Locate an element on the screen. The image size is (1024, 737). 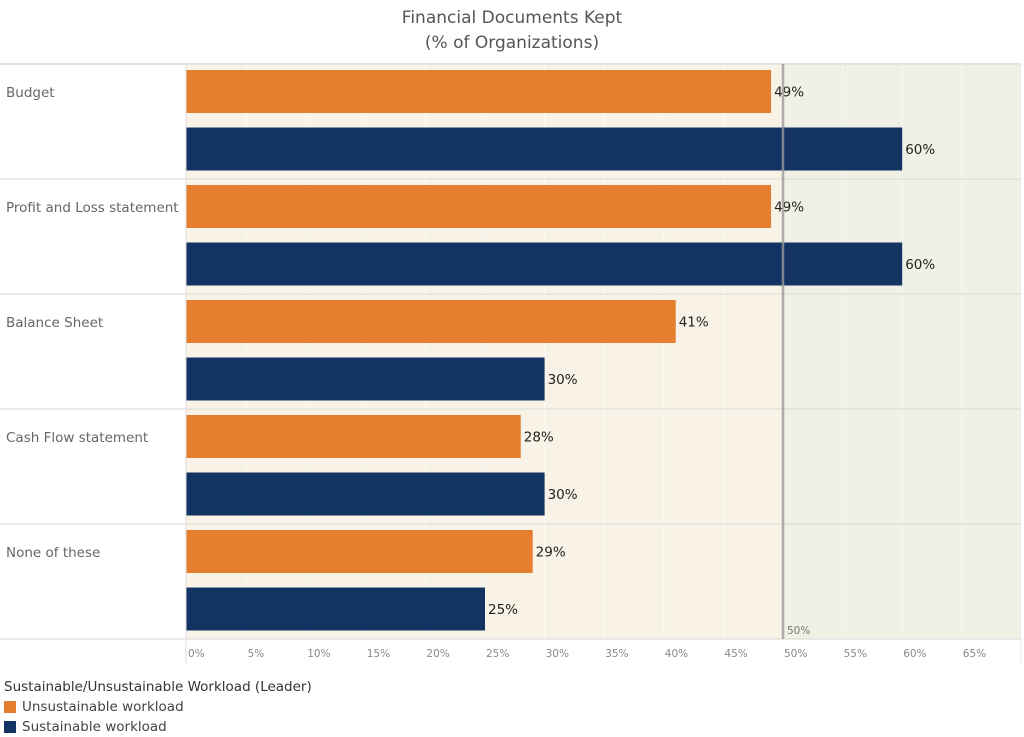
legend-item-sustainable: Sustainable workload is located at coordinates (158, 727).